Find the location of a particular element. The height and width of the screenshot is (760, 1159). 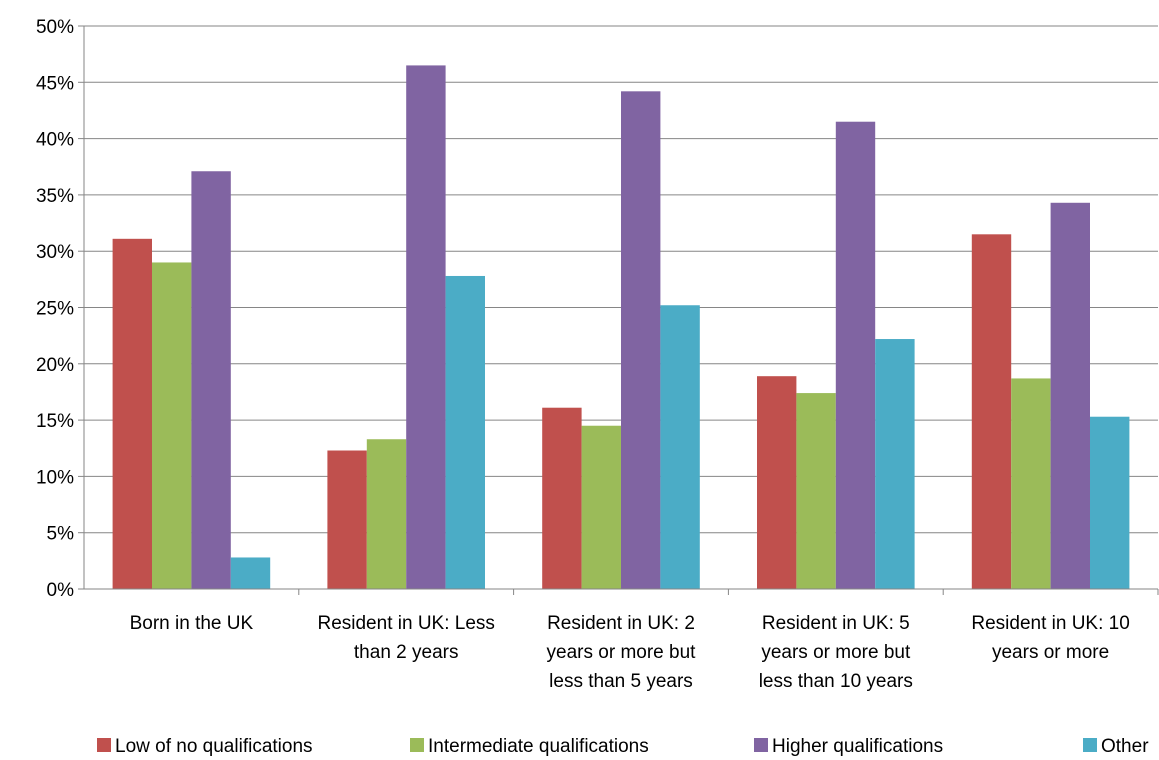

x-category-label: than 2 years is located at coordinates (406, 652).